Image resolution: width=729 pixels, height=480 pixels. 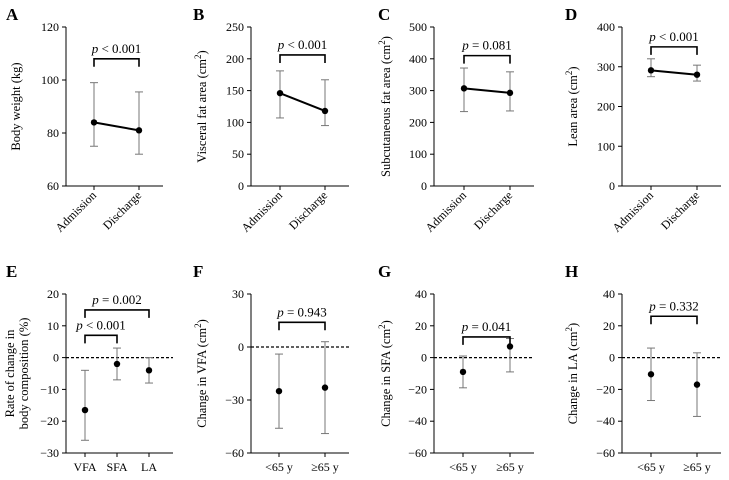 What do you see at coordinates (573, 111) in the screenshot?
I see `y-axis-label-text: Lean area (cm` at bounding box center [573, 111].